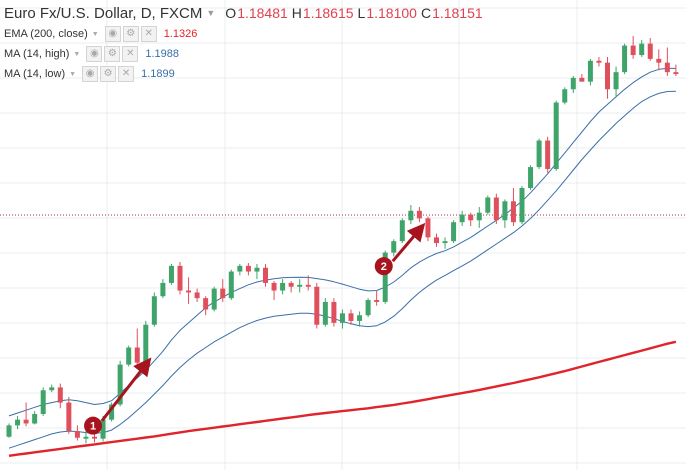  I want to click on indicator-name: EMA (200, close), so click(46, 34).